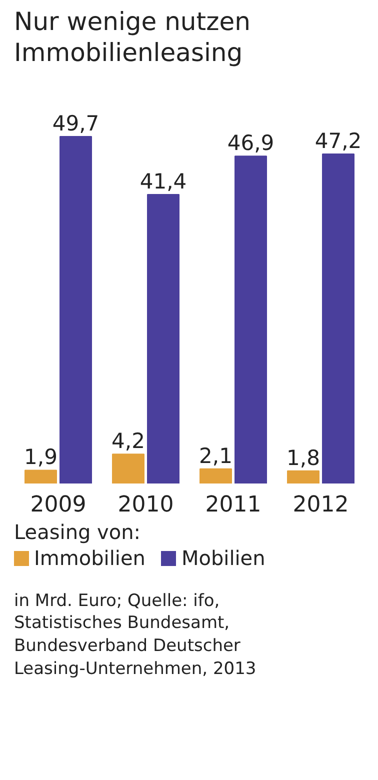 This screenshot has width=378, height=780. I want to click on data-label: 1,8, so click(303, 457).